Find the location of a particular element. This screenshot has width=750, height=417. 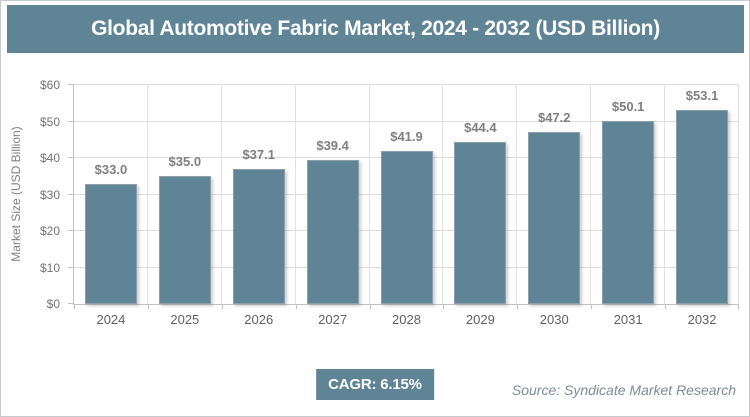

bar-value-label: $41.9 is located at coordinates (406, 137).